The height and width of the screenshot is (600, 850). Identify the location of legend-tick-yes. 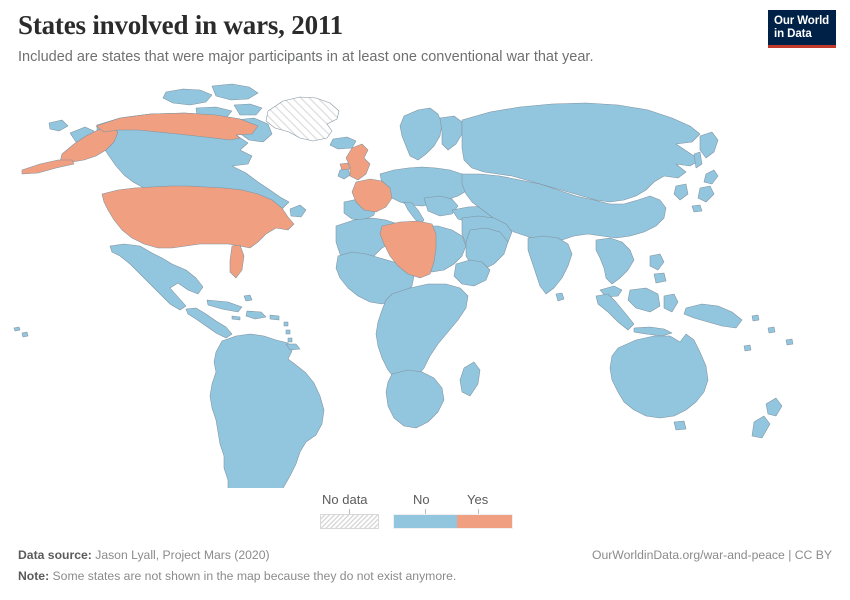
(478, 511).